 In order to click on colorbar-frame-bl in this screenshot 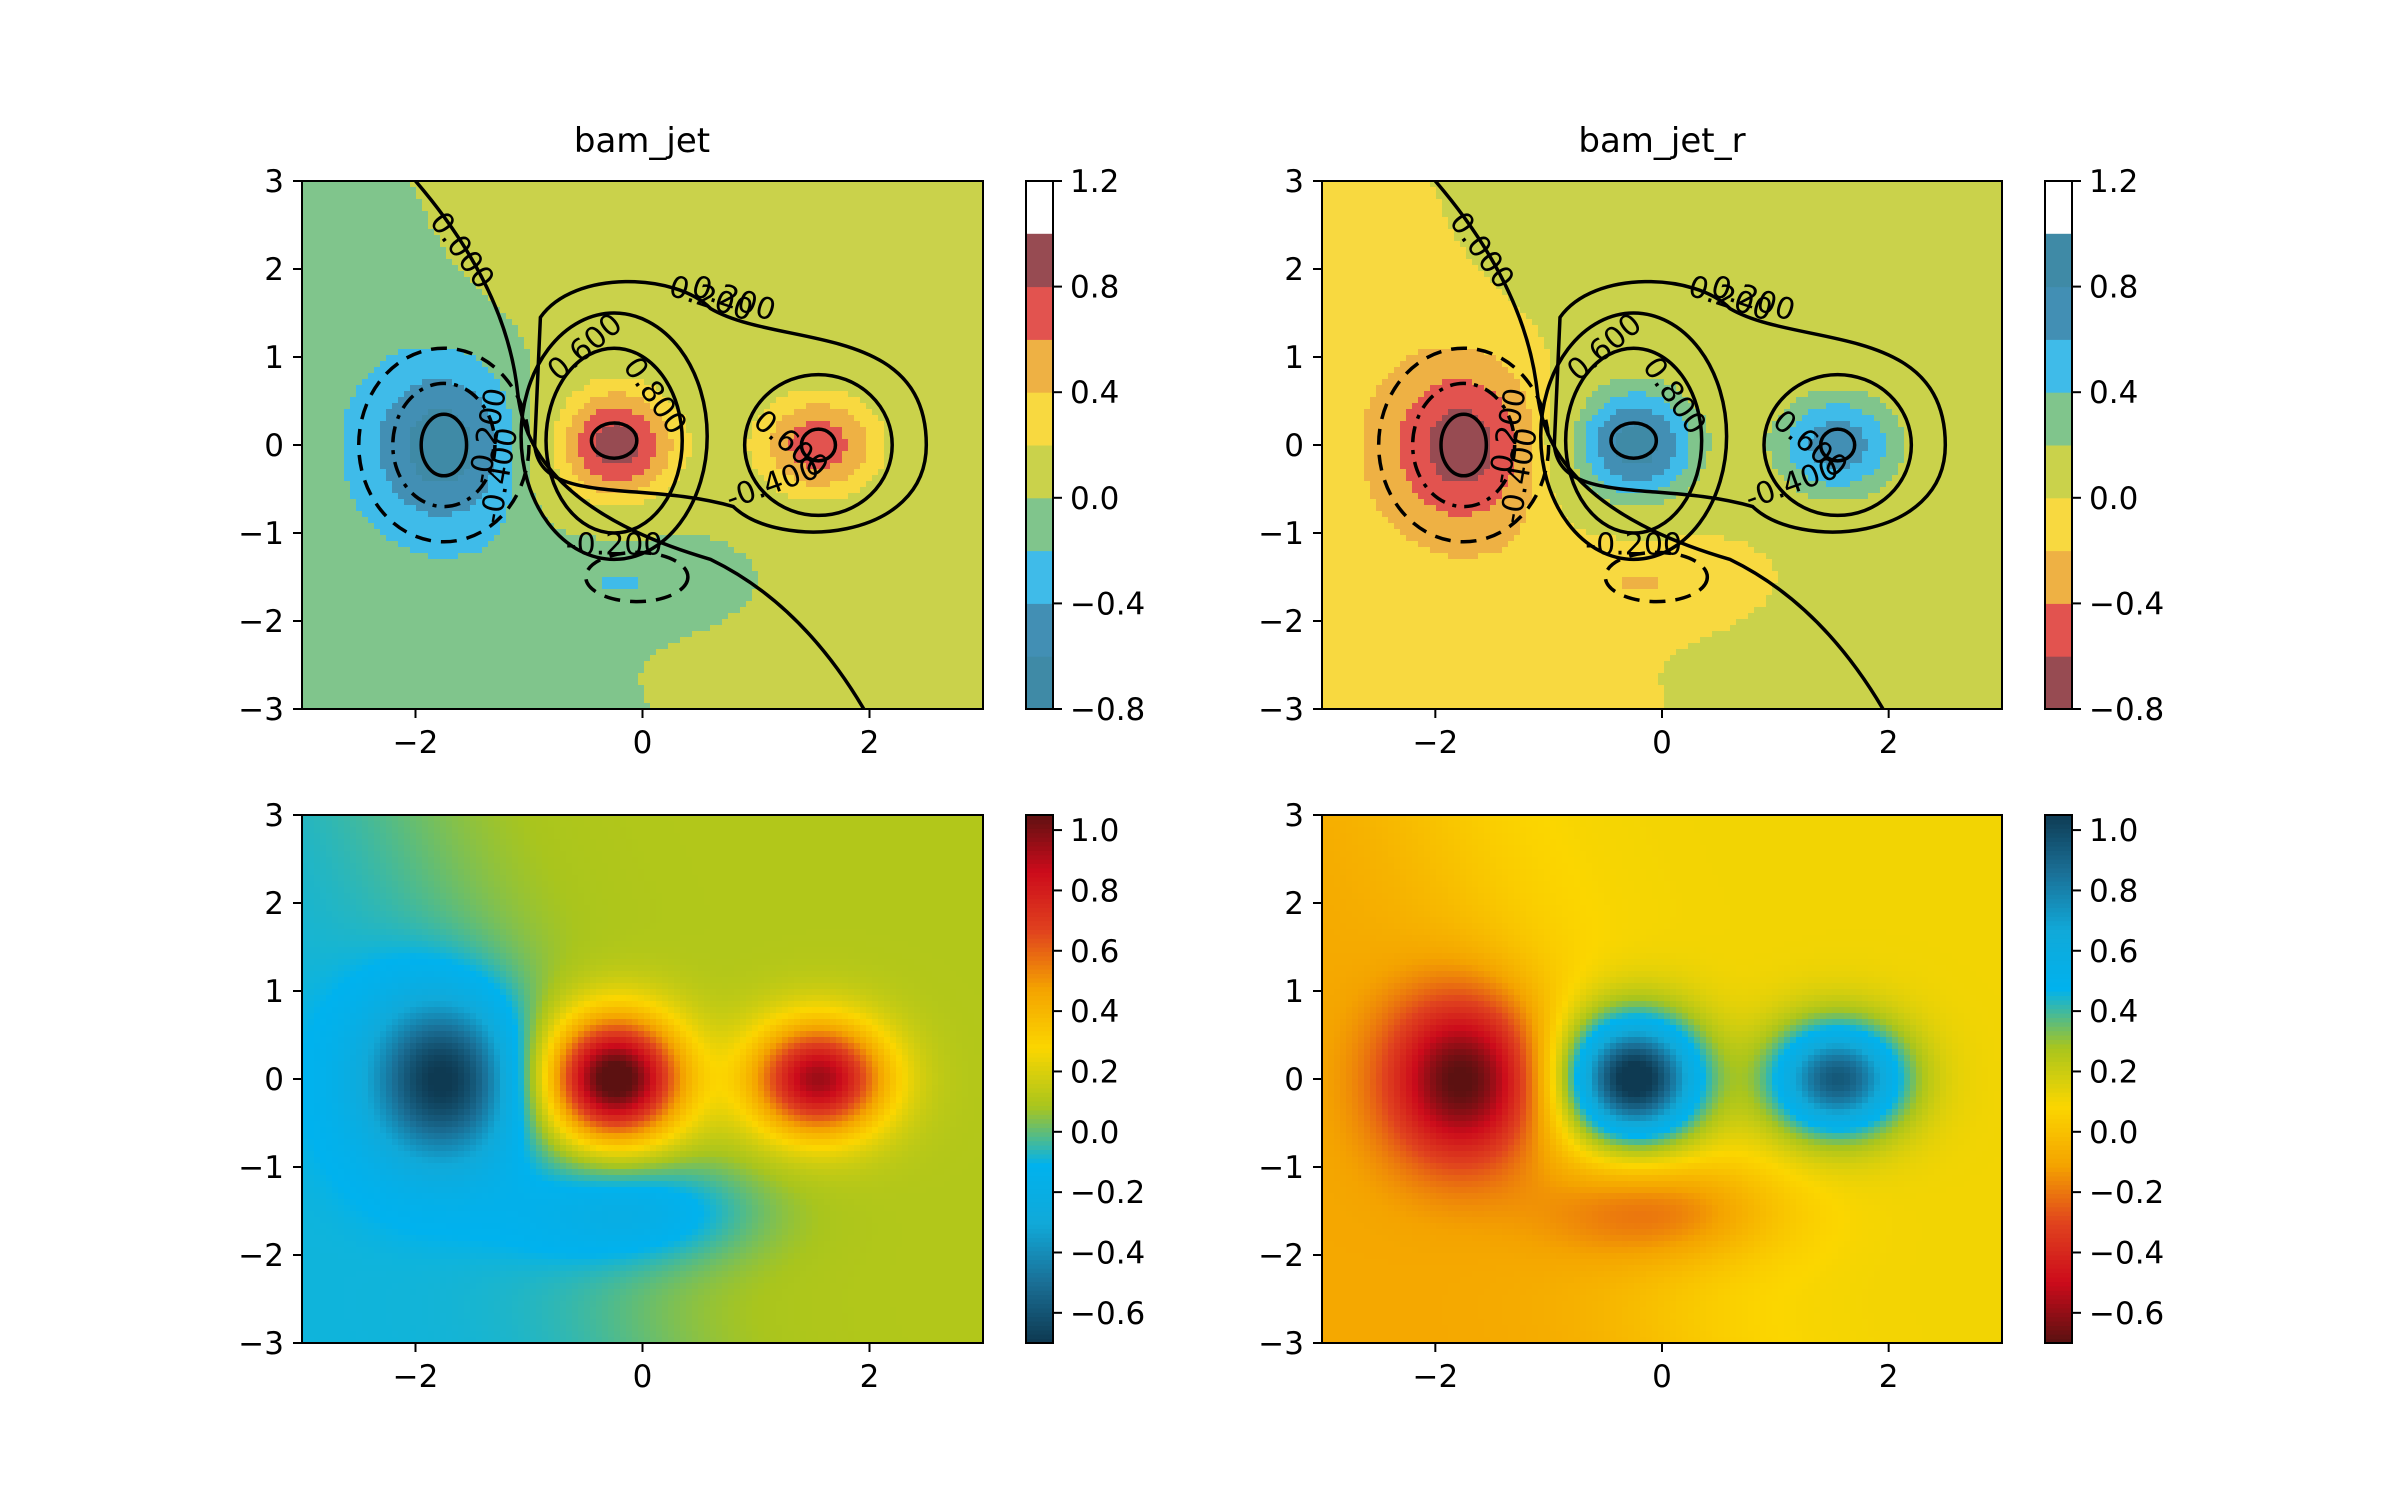, I will do `click(1039, 1079)`.